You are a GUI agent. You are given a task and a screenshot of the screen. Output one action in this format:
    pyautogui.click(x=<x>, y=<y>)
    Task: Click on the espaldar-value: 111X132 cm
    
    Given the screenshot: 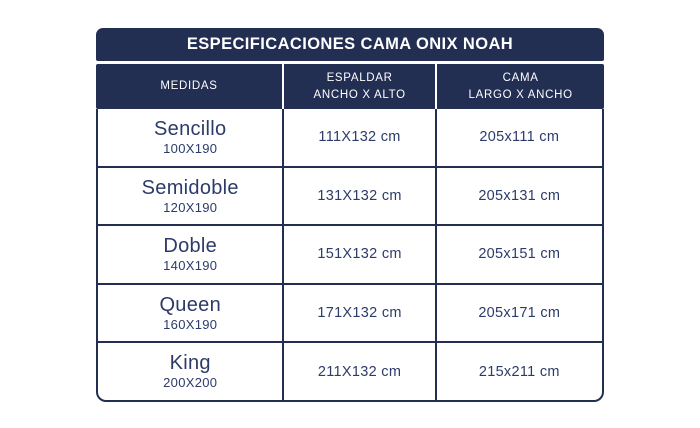 What is the action you would take?
    pyautogui.click(x=359, y=137)
    